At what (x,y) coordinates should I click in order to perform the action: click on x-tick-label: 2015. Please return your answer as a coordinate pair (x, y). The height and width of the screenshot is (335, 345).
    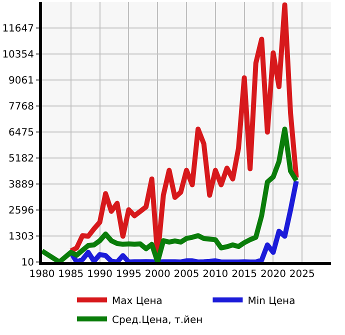
    Looking at the image, I should click on (245, 274).